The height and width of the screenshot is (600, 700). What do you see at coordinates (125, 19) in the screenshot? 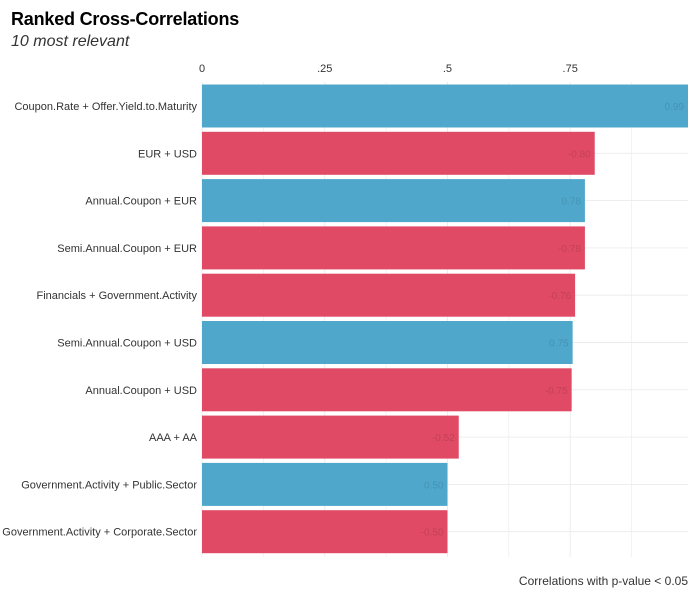
I see `chart-title: Ranked Cross-Correlations` at bounding box center [125, 19].